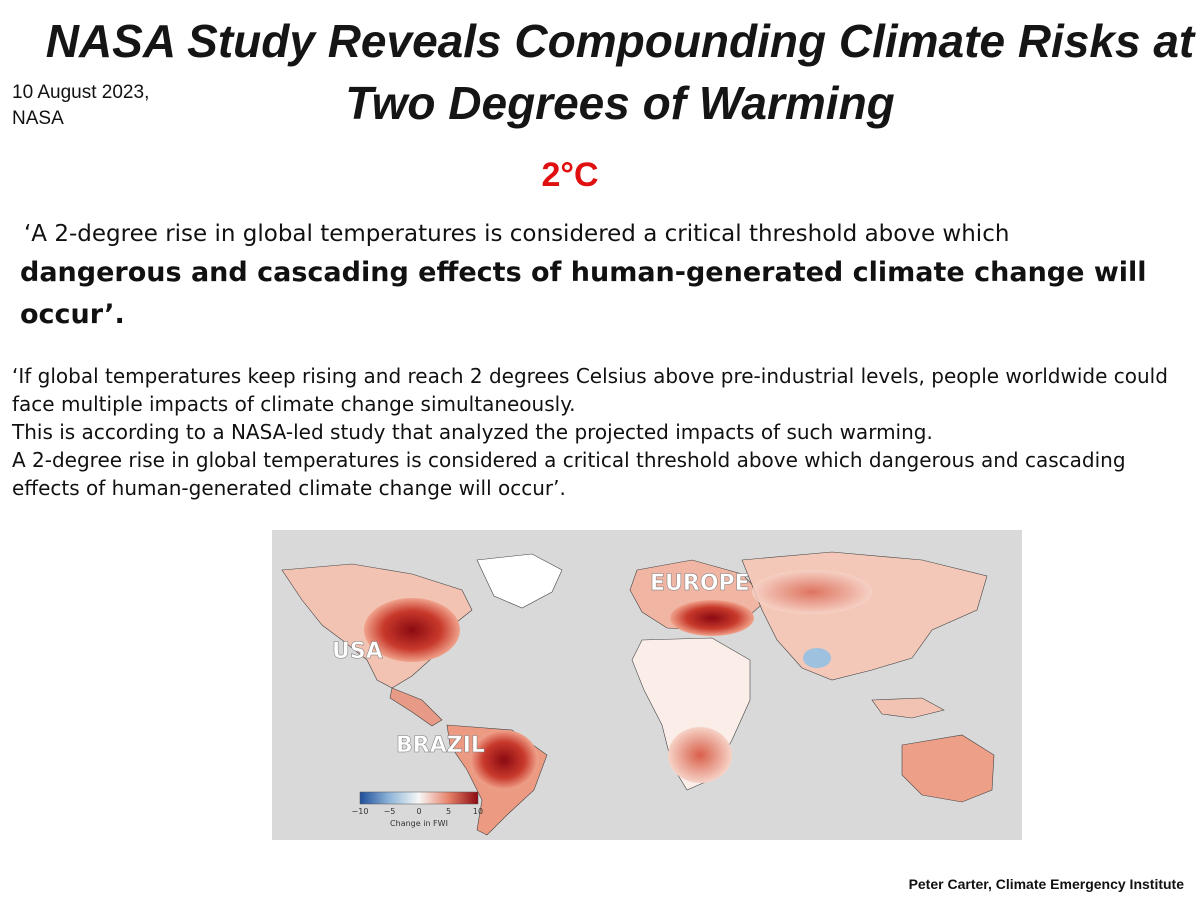  Describe the element at coordinates (412, 630) in the screenshot. I see `usa-hotspot` at that location.